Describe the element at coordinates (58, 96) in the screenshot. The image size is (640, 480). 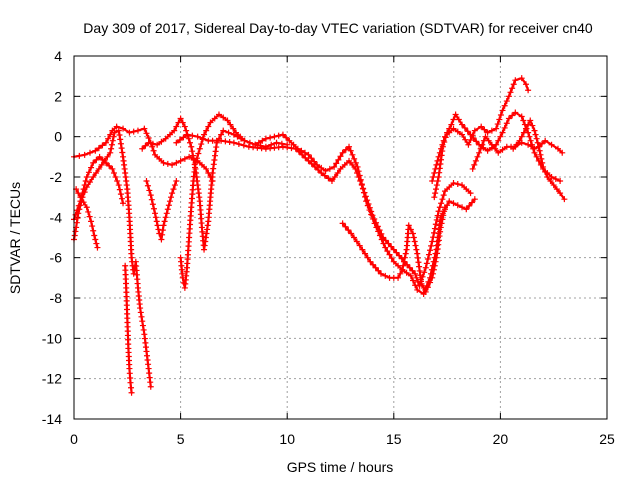
I see `y-tick-label: 2` at that location.